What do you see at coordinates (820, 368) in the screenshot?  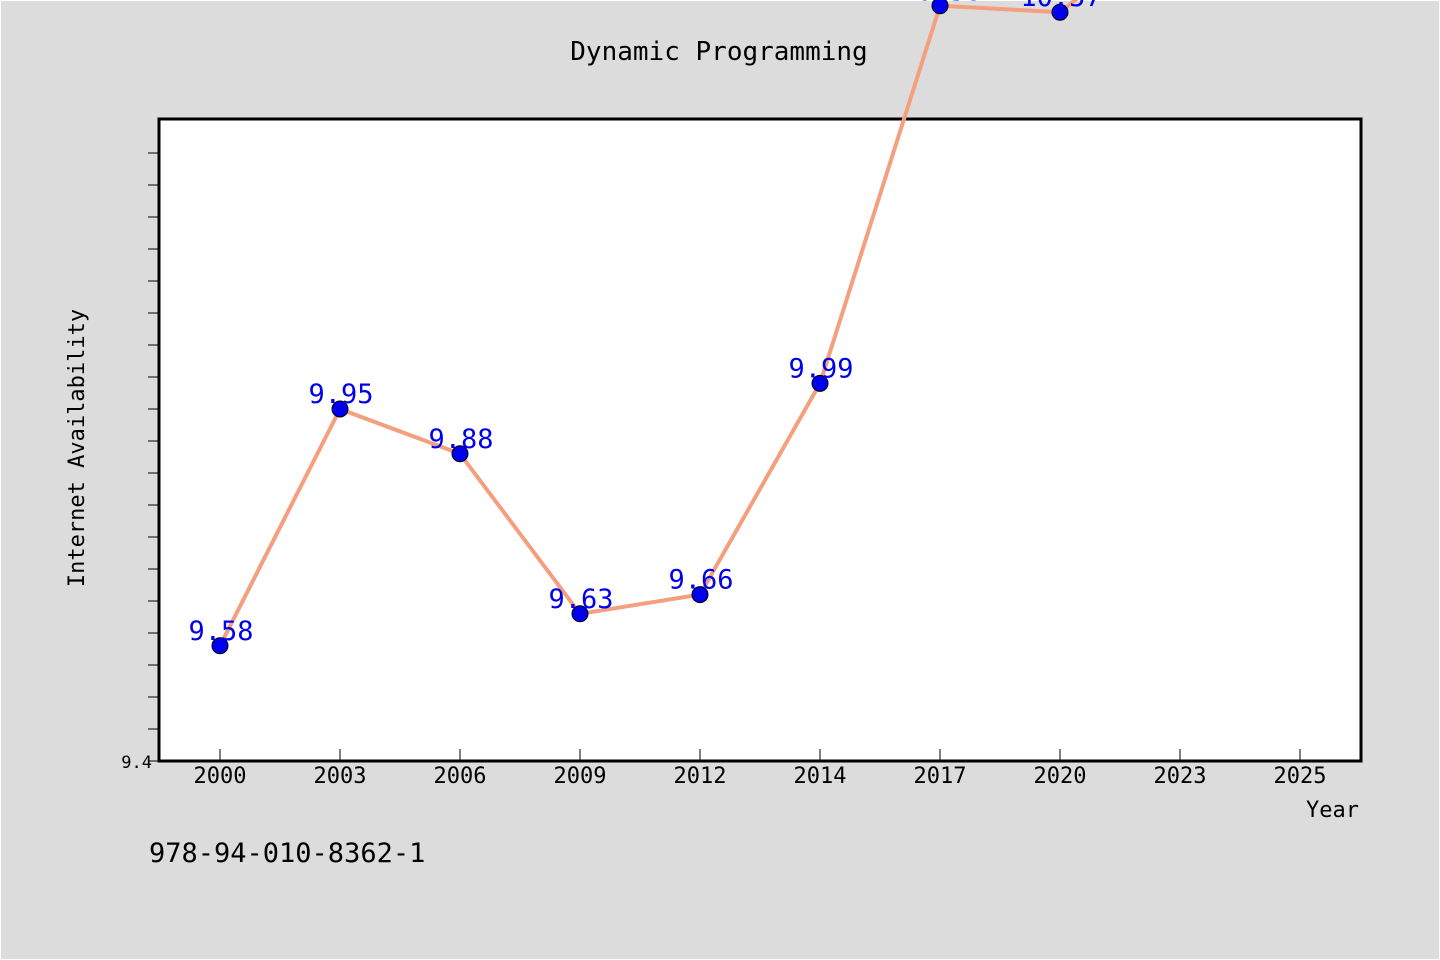 I see `data-label: 9.99` at bounding box center [820, 368].